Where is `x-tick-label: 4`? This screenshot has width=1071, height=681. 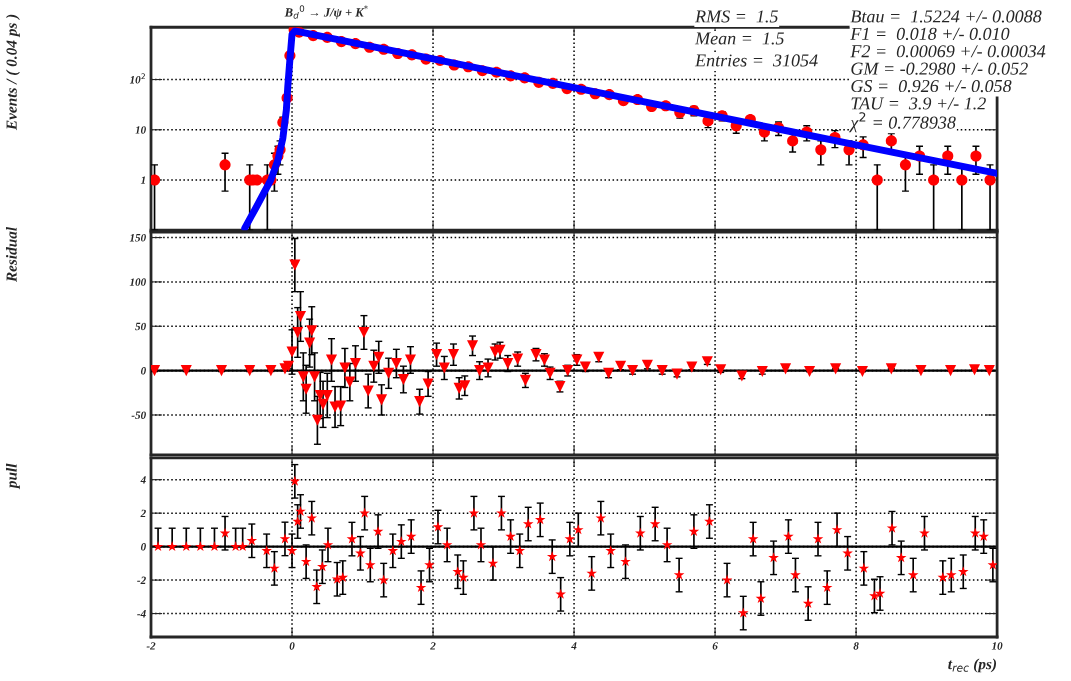 x-tick-label: 4 is located at coordinates (574, 646).